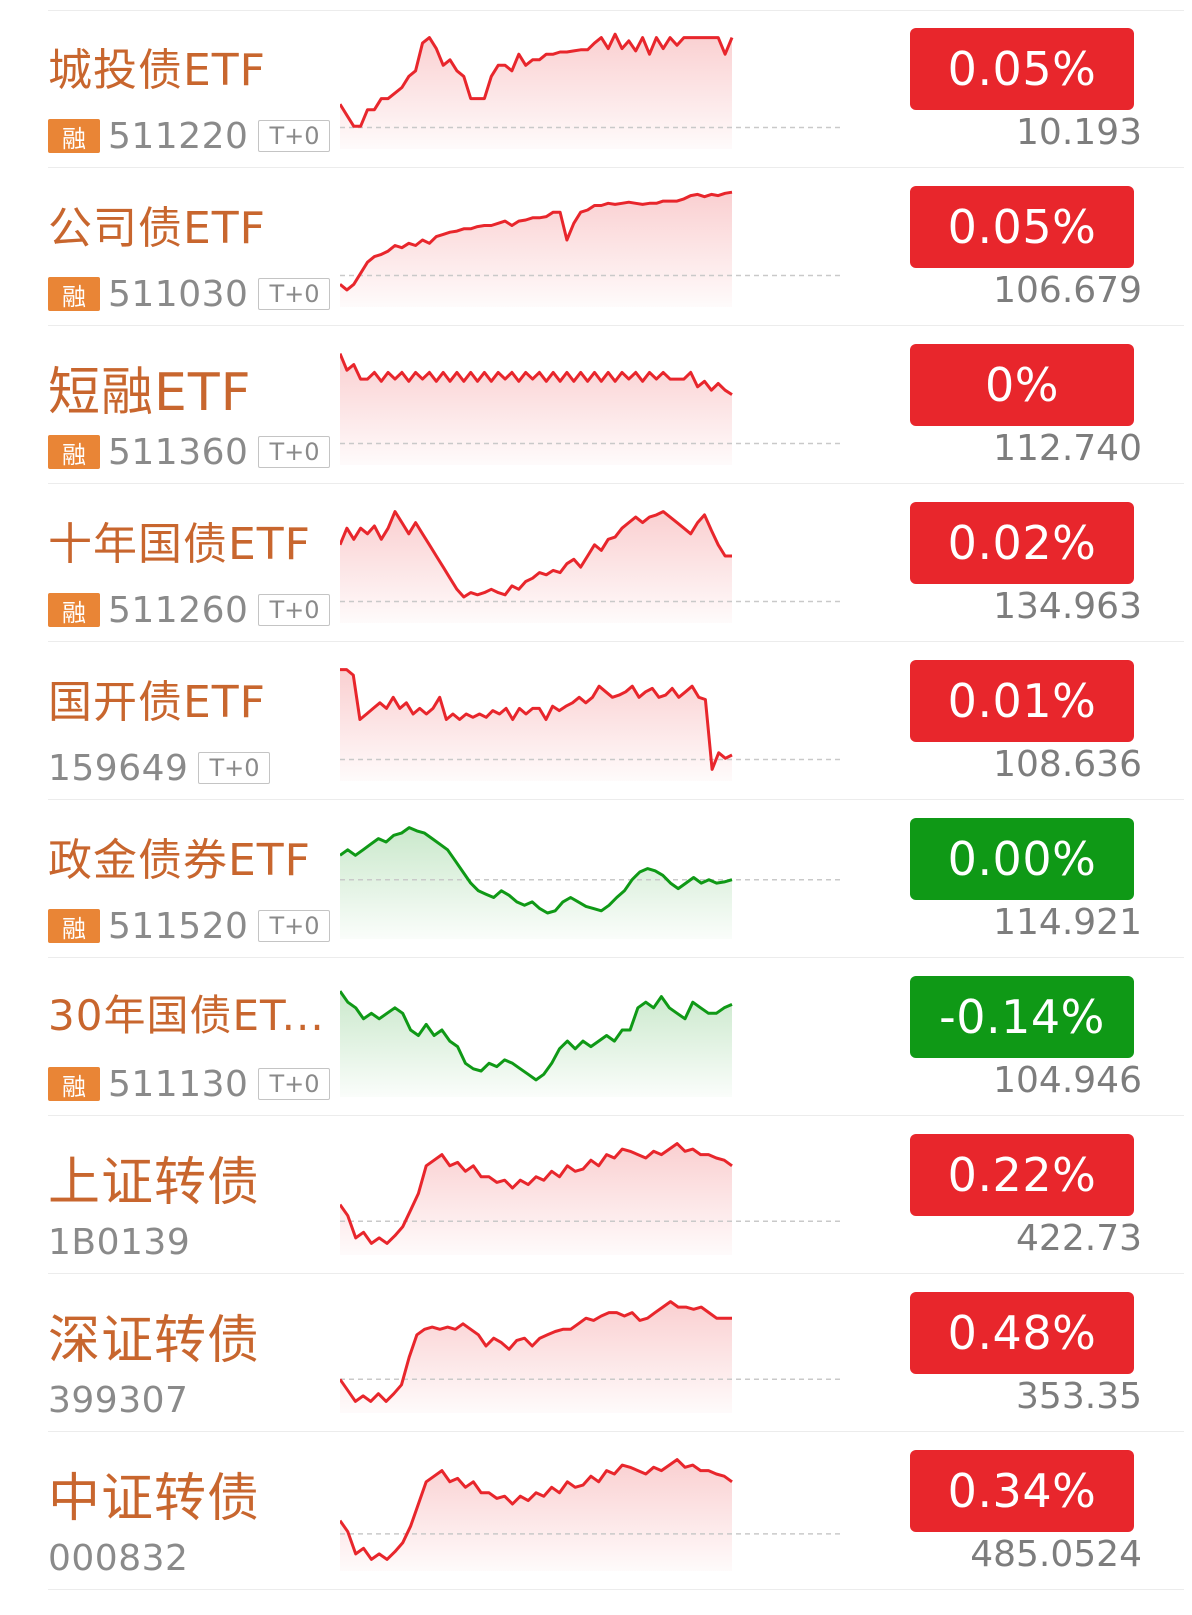 The height and width of the screenshot is (1615, 1192). I want to click on fund-row: 十年国债ETF 融 511260 T+0 0.02% 134.963, so click(616, 563).